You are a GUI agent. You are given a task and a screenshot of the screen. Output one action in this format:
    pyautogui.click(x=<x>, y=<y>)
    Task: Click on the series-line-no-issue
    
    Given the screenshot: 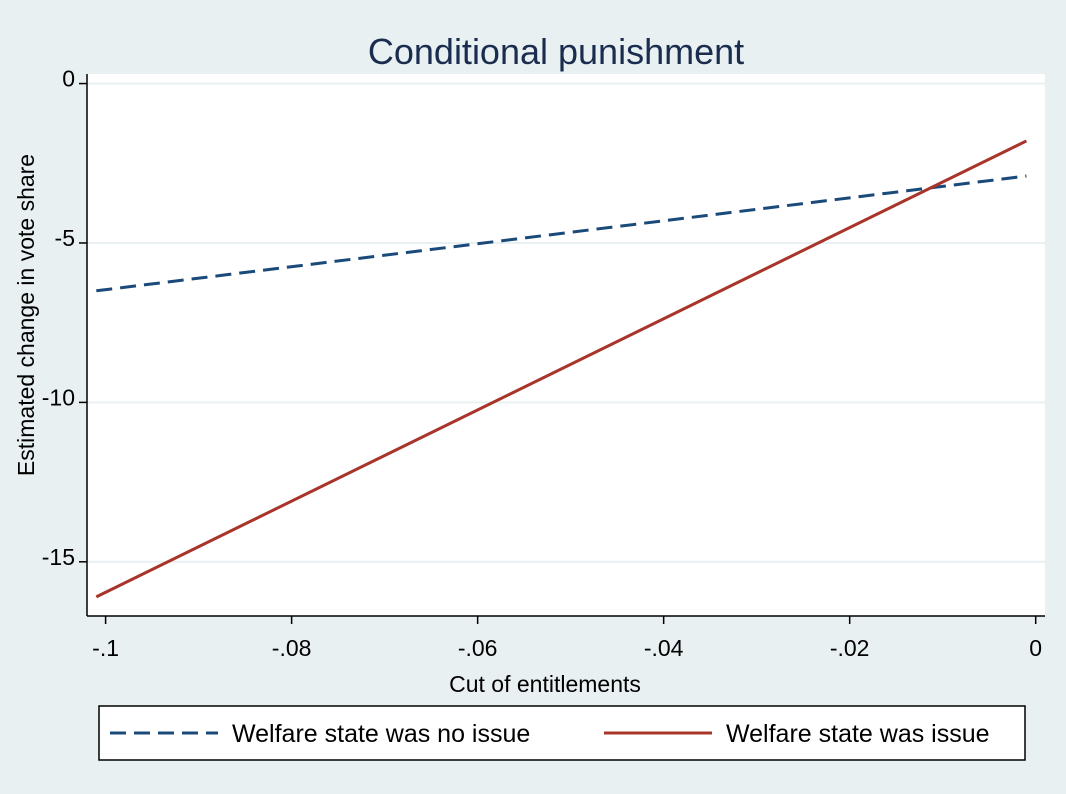 What is the action you would take?
    pyautogui.click(x=561, y=233)
    